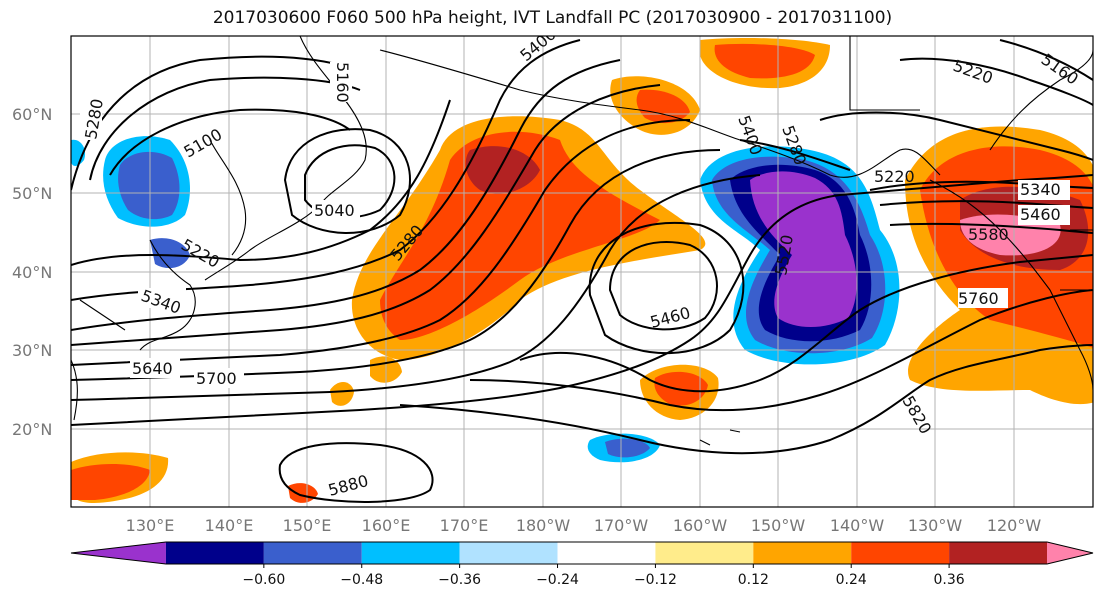  I want to click on latitude-labels: 60°N 50°N 40°N 30°N 20°N, so click(32, 272).